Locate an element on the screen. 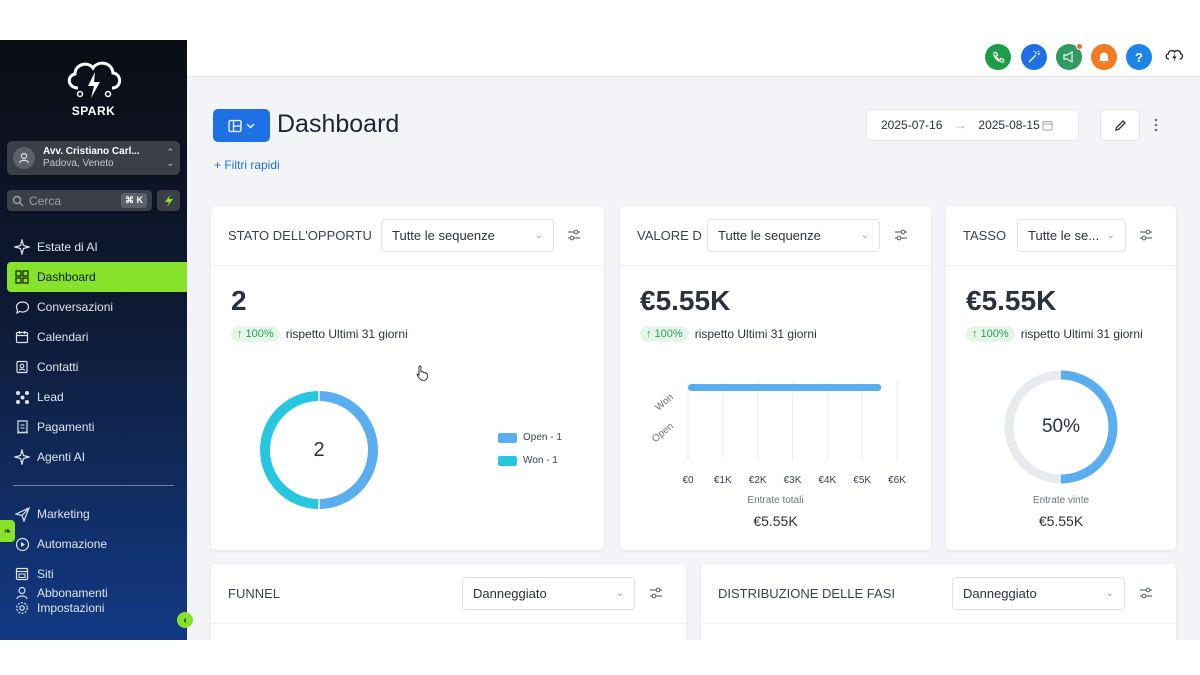  phone-icon is located at coordinates (998, 57).